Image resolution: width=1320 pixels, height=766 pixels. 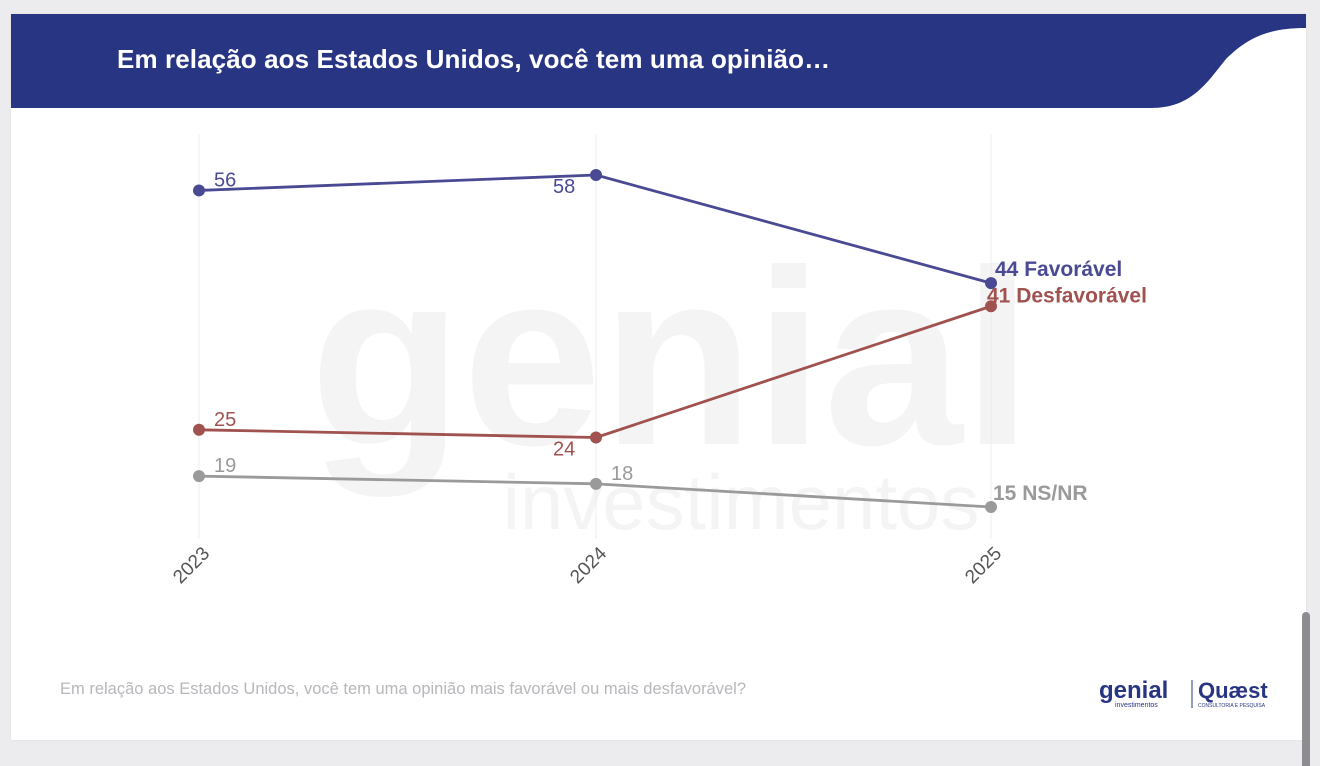 What do you see at coordinates (564, 187) in the screenshot?
I see `data-label-favor-vel-2024: 58` at bounding box center [564, 187].